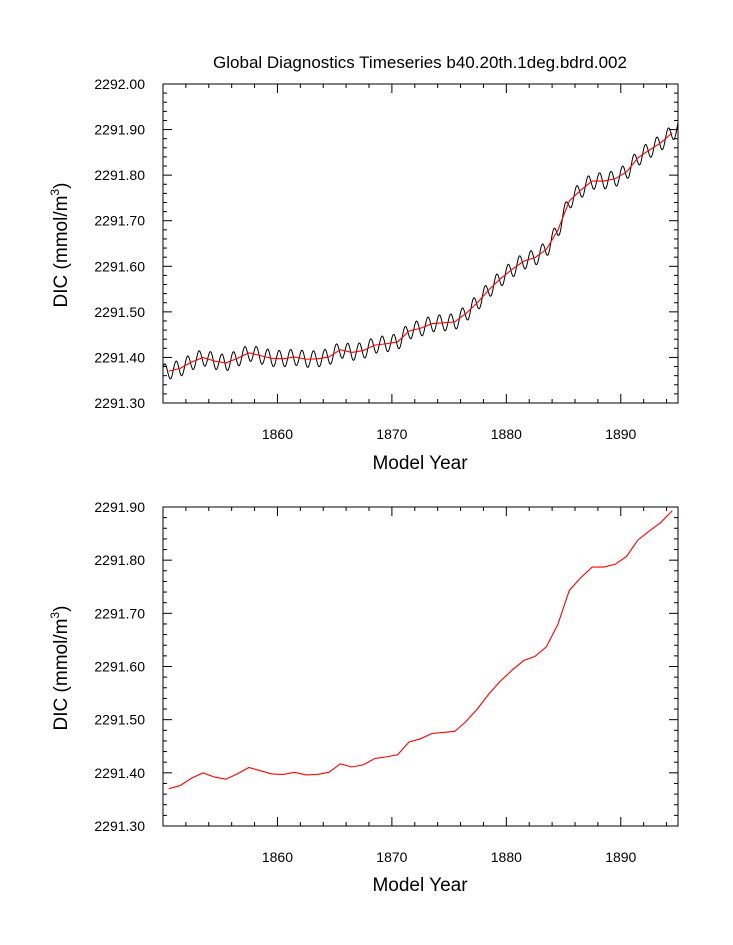 Image resolution: width=733 pixels, height=945 pixels. I want to click on top-y-tick-label: 2291.80, so click(119, 175).